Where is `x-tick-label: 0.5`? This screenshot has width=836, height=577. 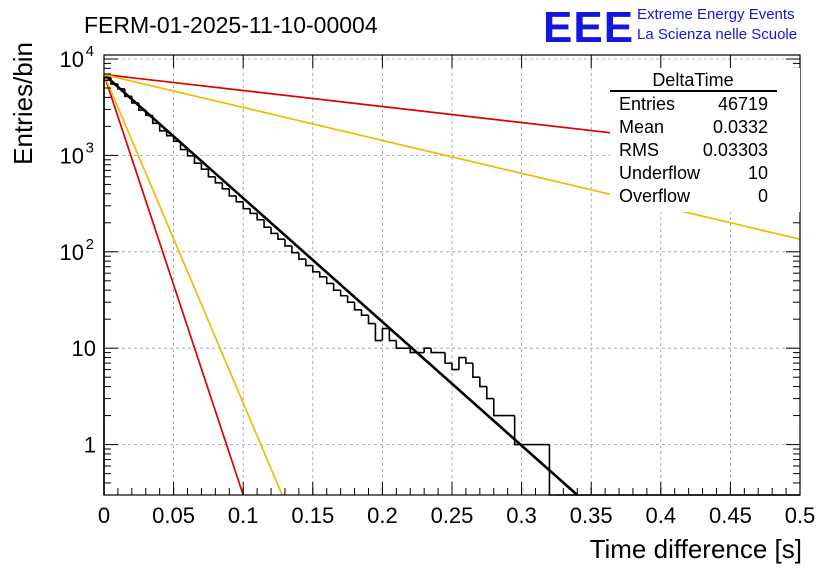
x-tick-label: 0.5 is located at coordinates (800, 515).